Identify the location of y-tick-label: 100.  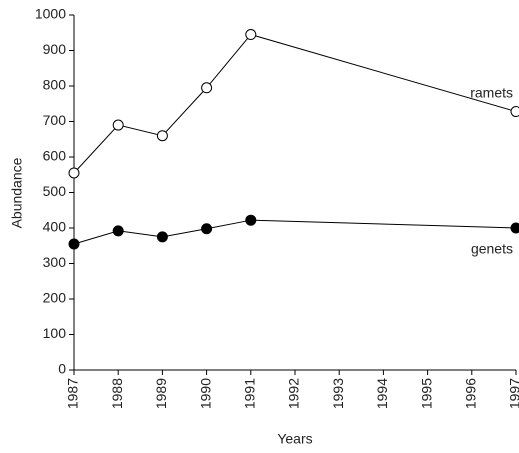
(55, 333).